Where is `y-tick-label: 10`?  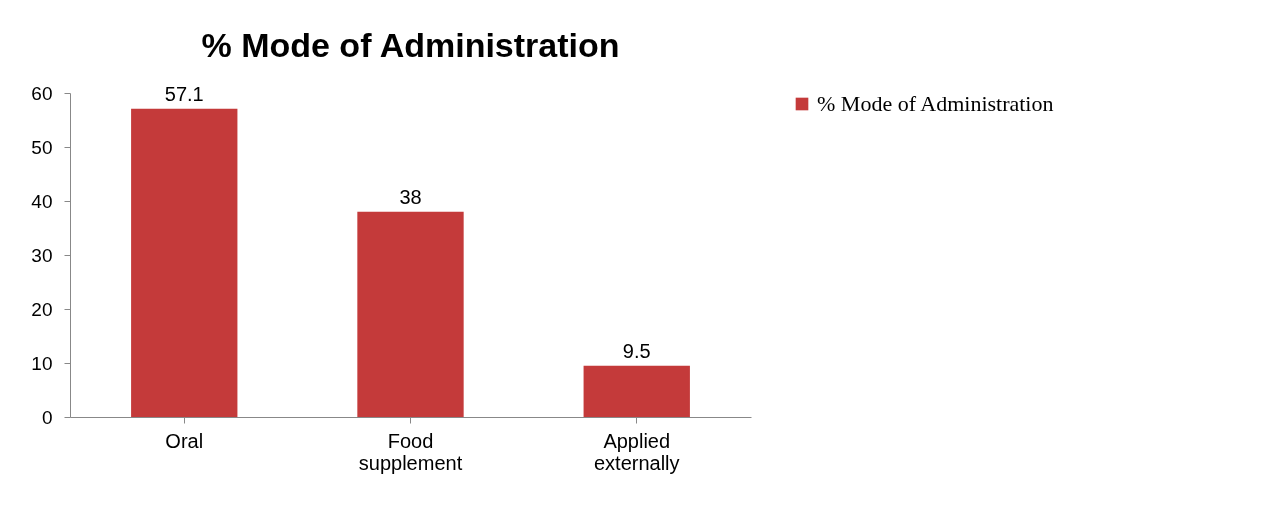
y-tick-label: 10 is located at coordinates (42, 363).